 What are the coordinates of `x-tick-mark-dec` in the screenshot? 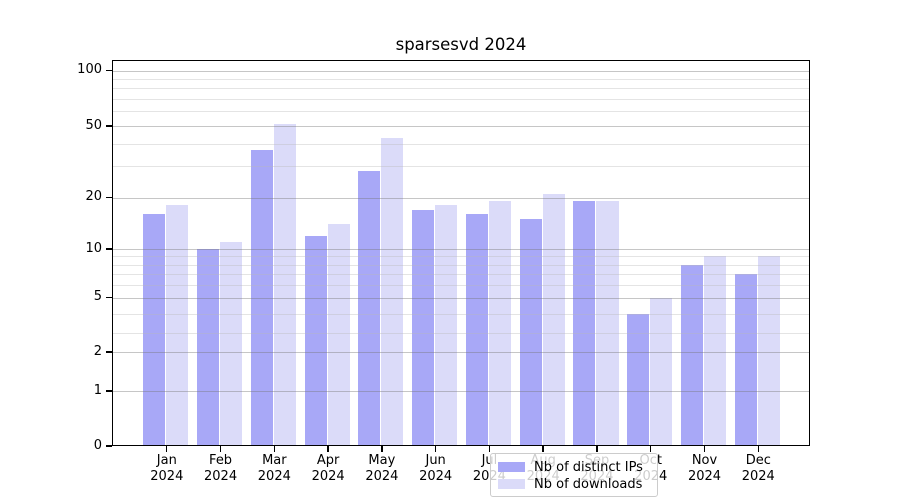 It's located at (758, 449).